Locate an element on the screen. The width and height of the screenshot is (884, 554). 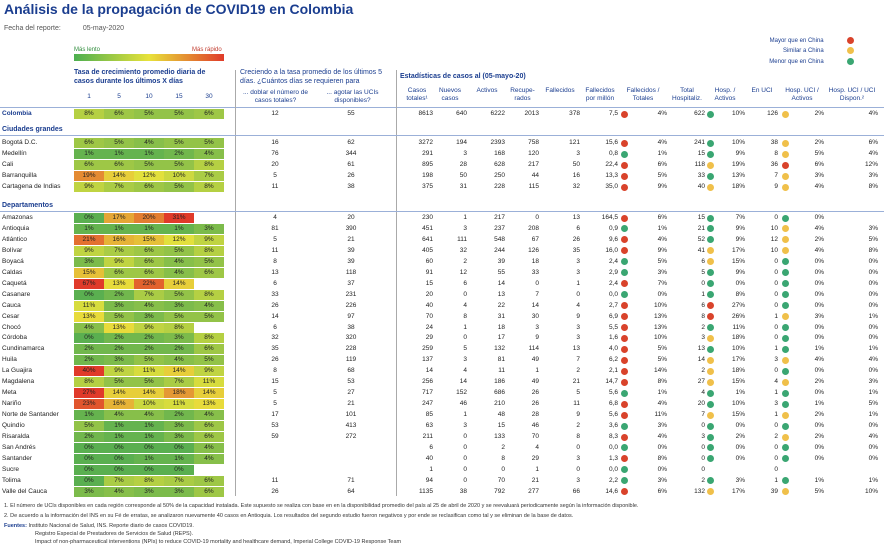
stat-cell: 6222 is located at coordinates (497, 113).